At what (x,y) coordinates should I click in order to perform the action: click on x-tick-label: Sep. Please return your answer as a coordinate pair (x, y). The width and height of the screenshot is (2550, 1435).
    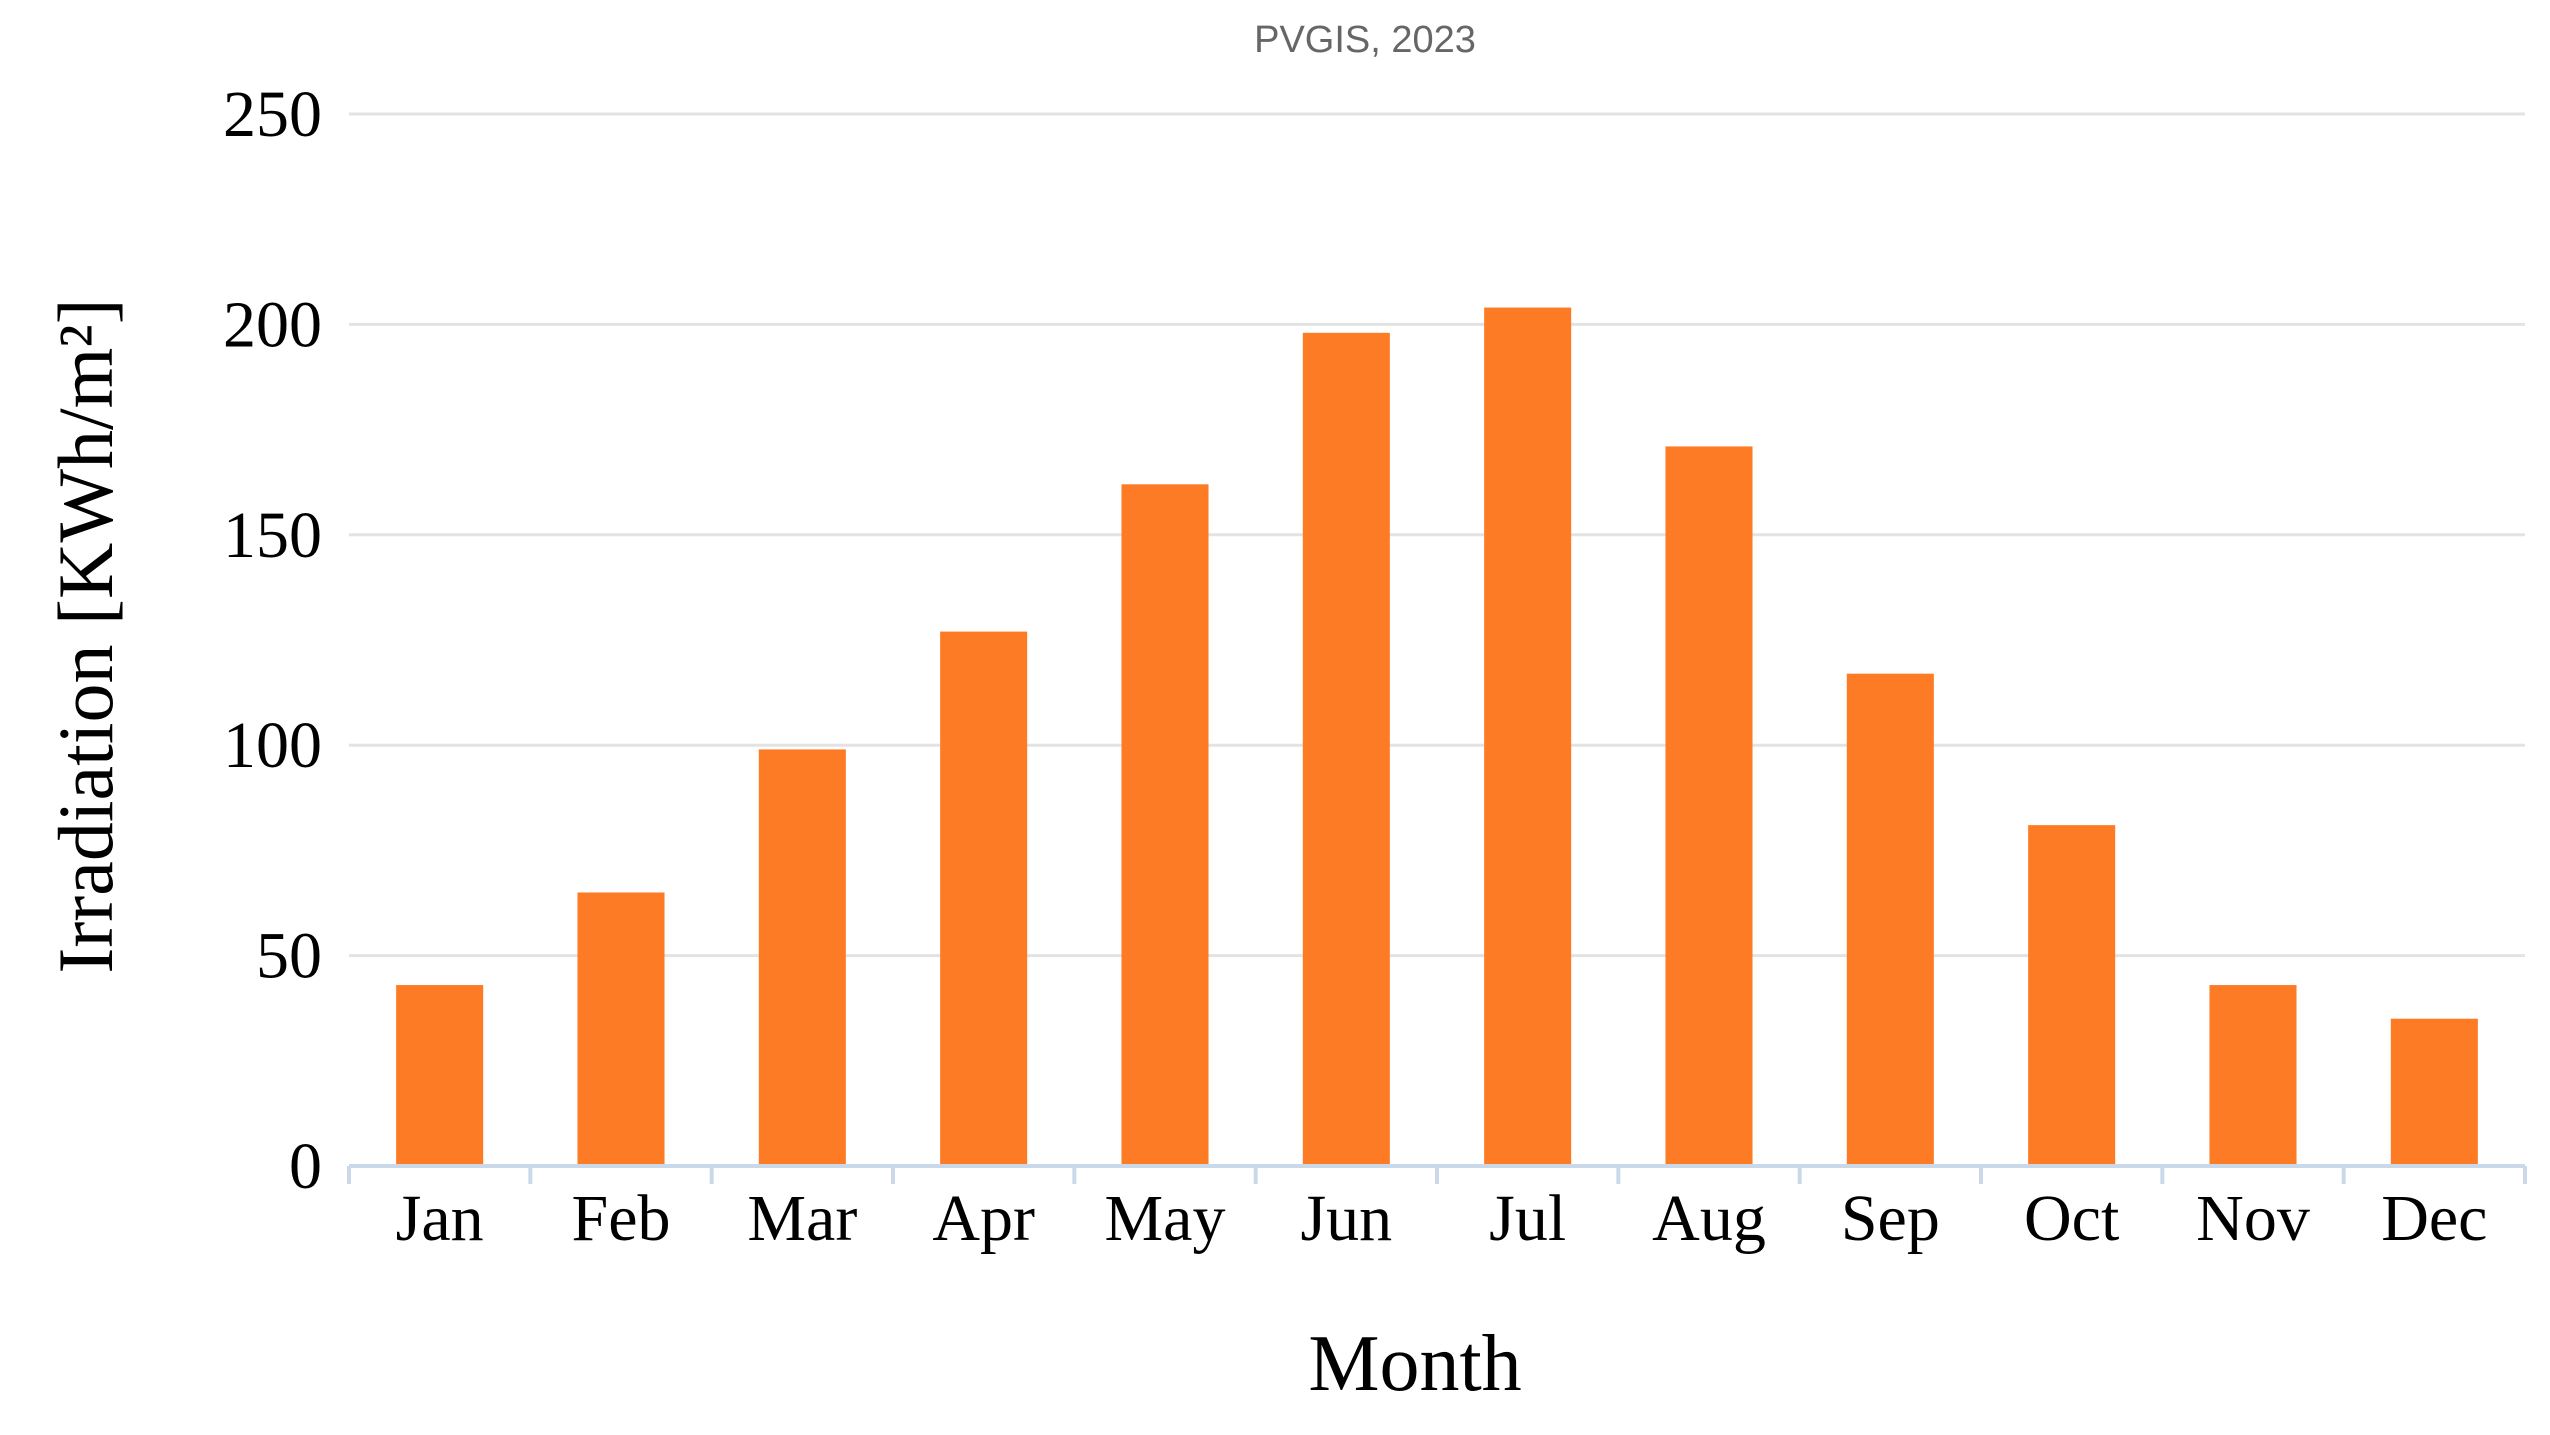
    Looking at the image, I should click on (1890, 1218).